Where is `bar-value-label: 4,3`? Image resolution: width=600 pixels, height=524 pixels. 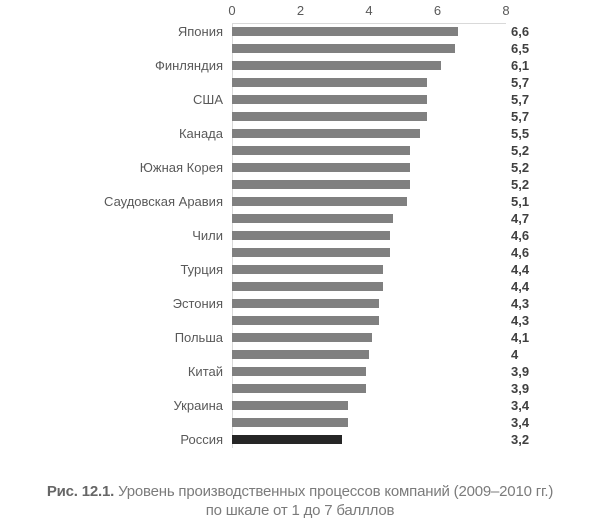
bar-value-label: 4,3 is located at coordinates (520, 320).